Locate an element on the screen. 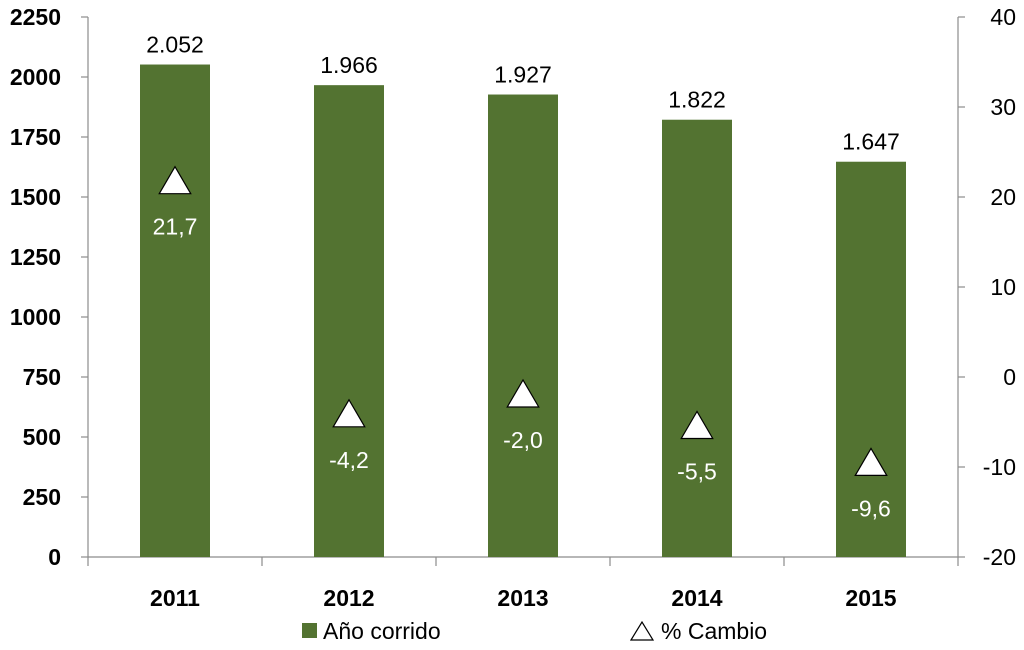  change-marker-2013 is located at coordinates (523, 393).